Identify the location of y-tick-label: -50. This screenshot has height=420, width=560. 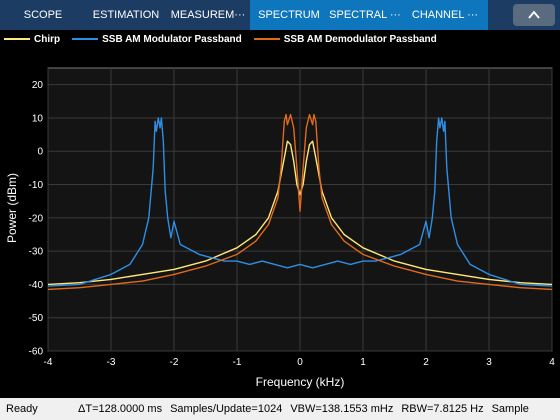
(36, 318).